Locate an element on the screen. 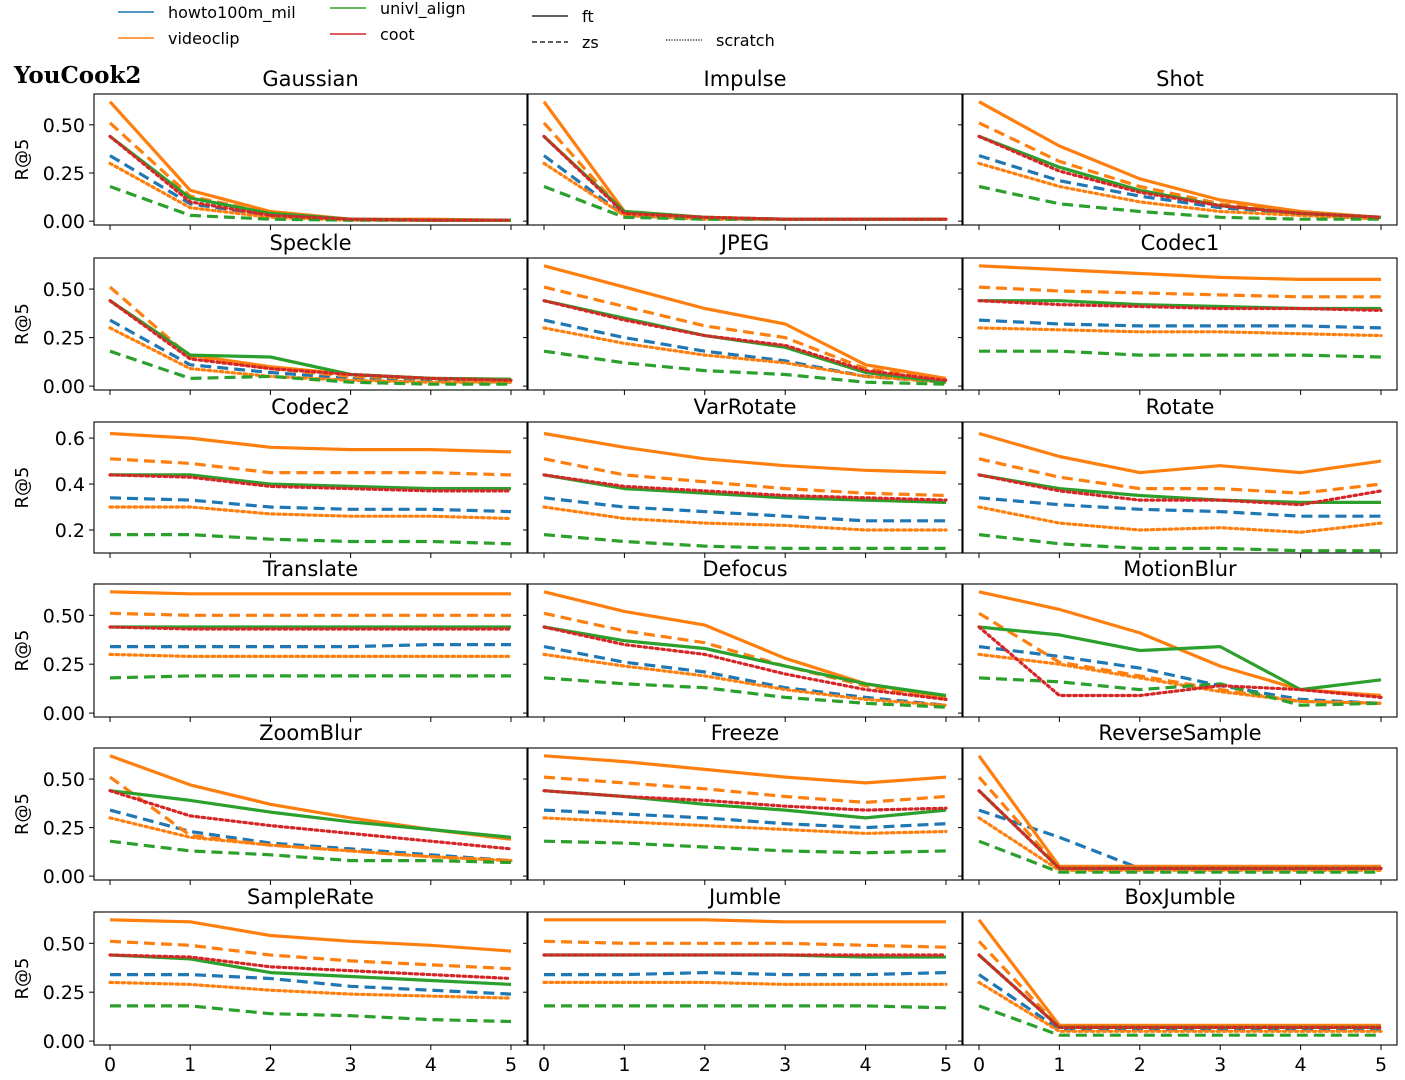  panel-Freeze: Freeze is located at coordinates (743, 803).